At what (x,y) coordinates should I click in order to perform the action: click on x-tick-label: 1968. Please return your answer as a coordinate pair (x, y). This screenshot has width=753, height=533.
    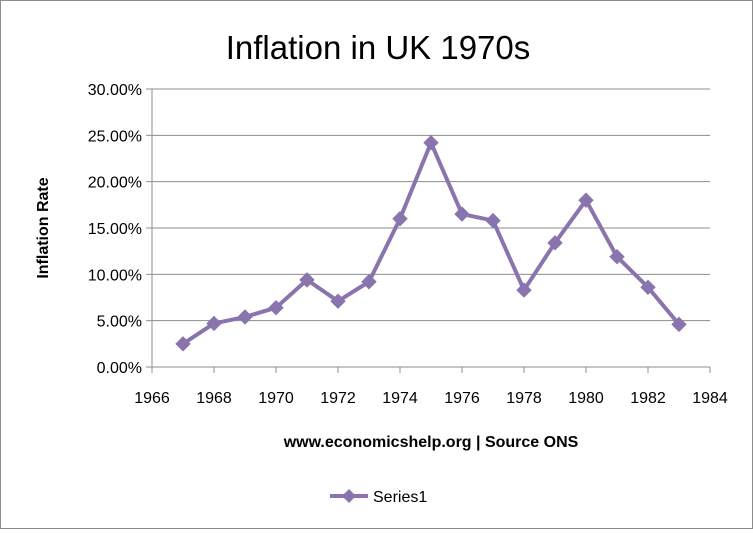
    Looking at the image, I should click on (214, 398).